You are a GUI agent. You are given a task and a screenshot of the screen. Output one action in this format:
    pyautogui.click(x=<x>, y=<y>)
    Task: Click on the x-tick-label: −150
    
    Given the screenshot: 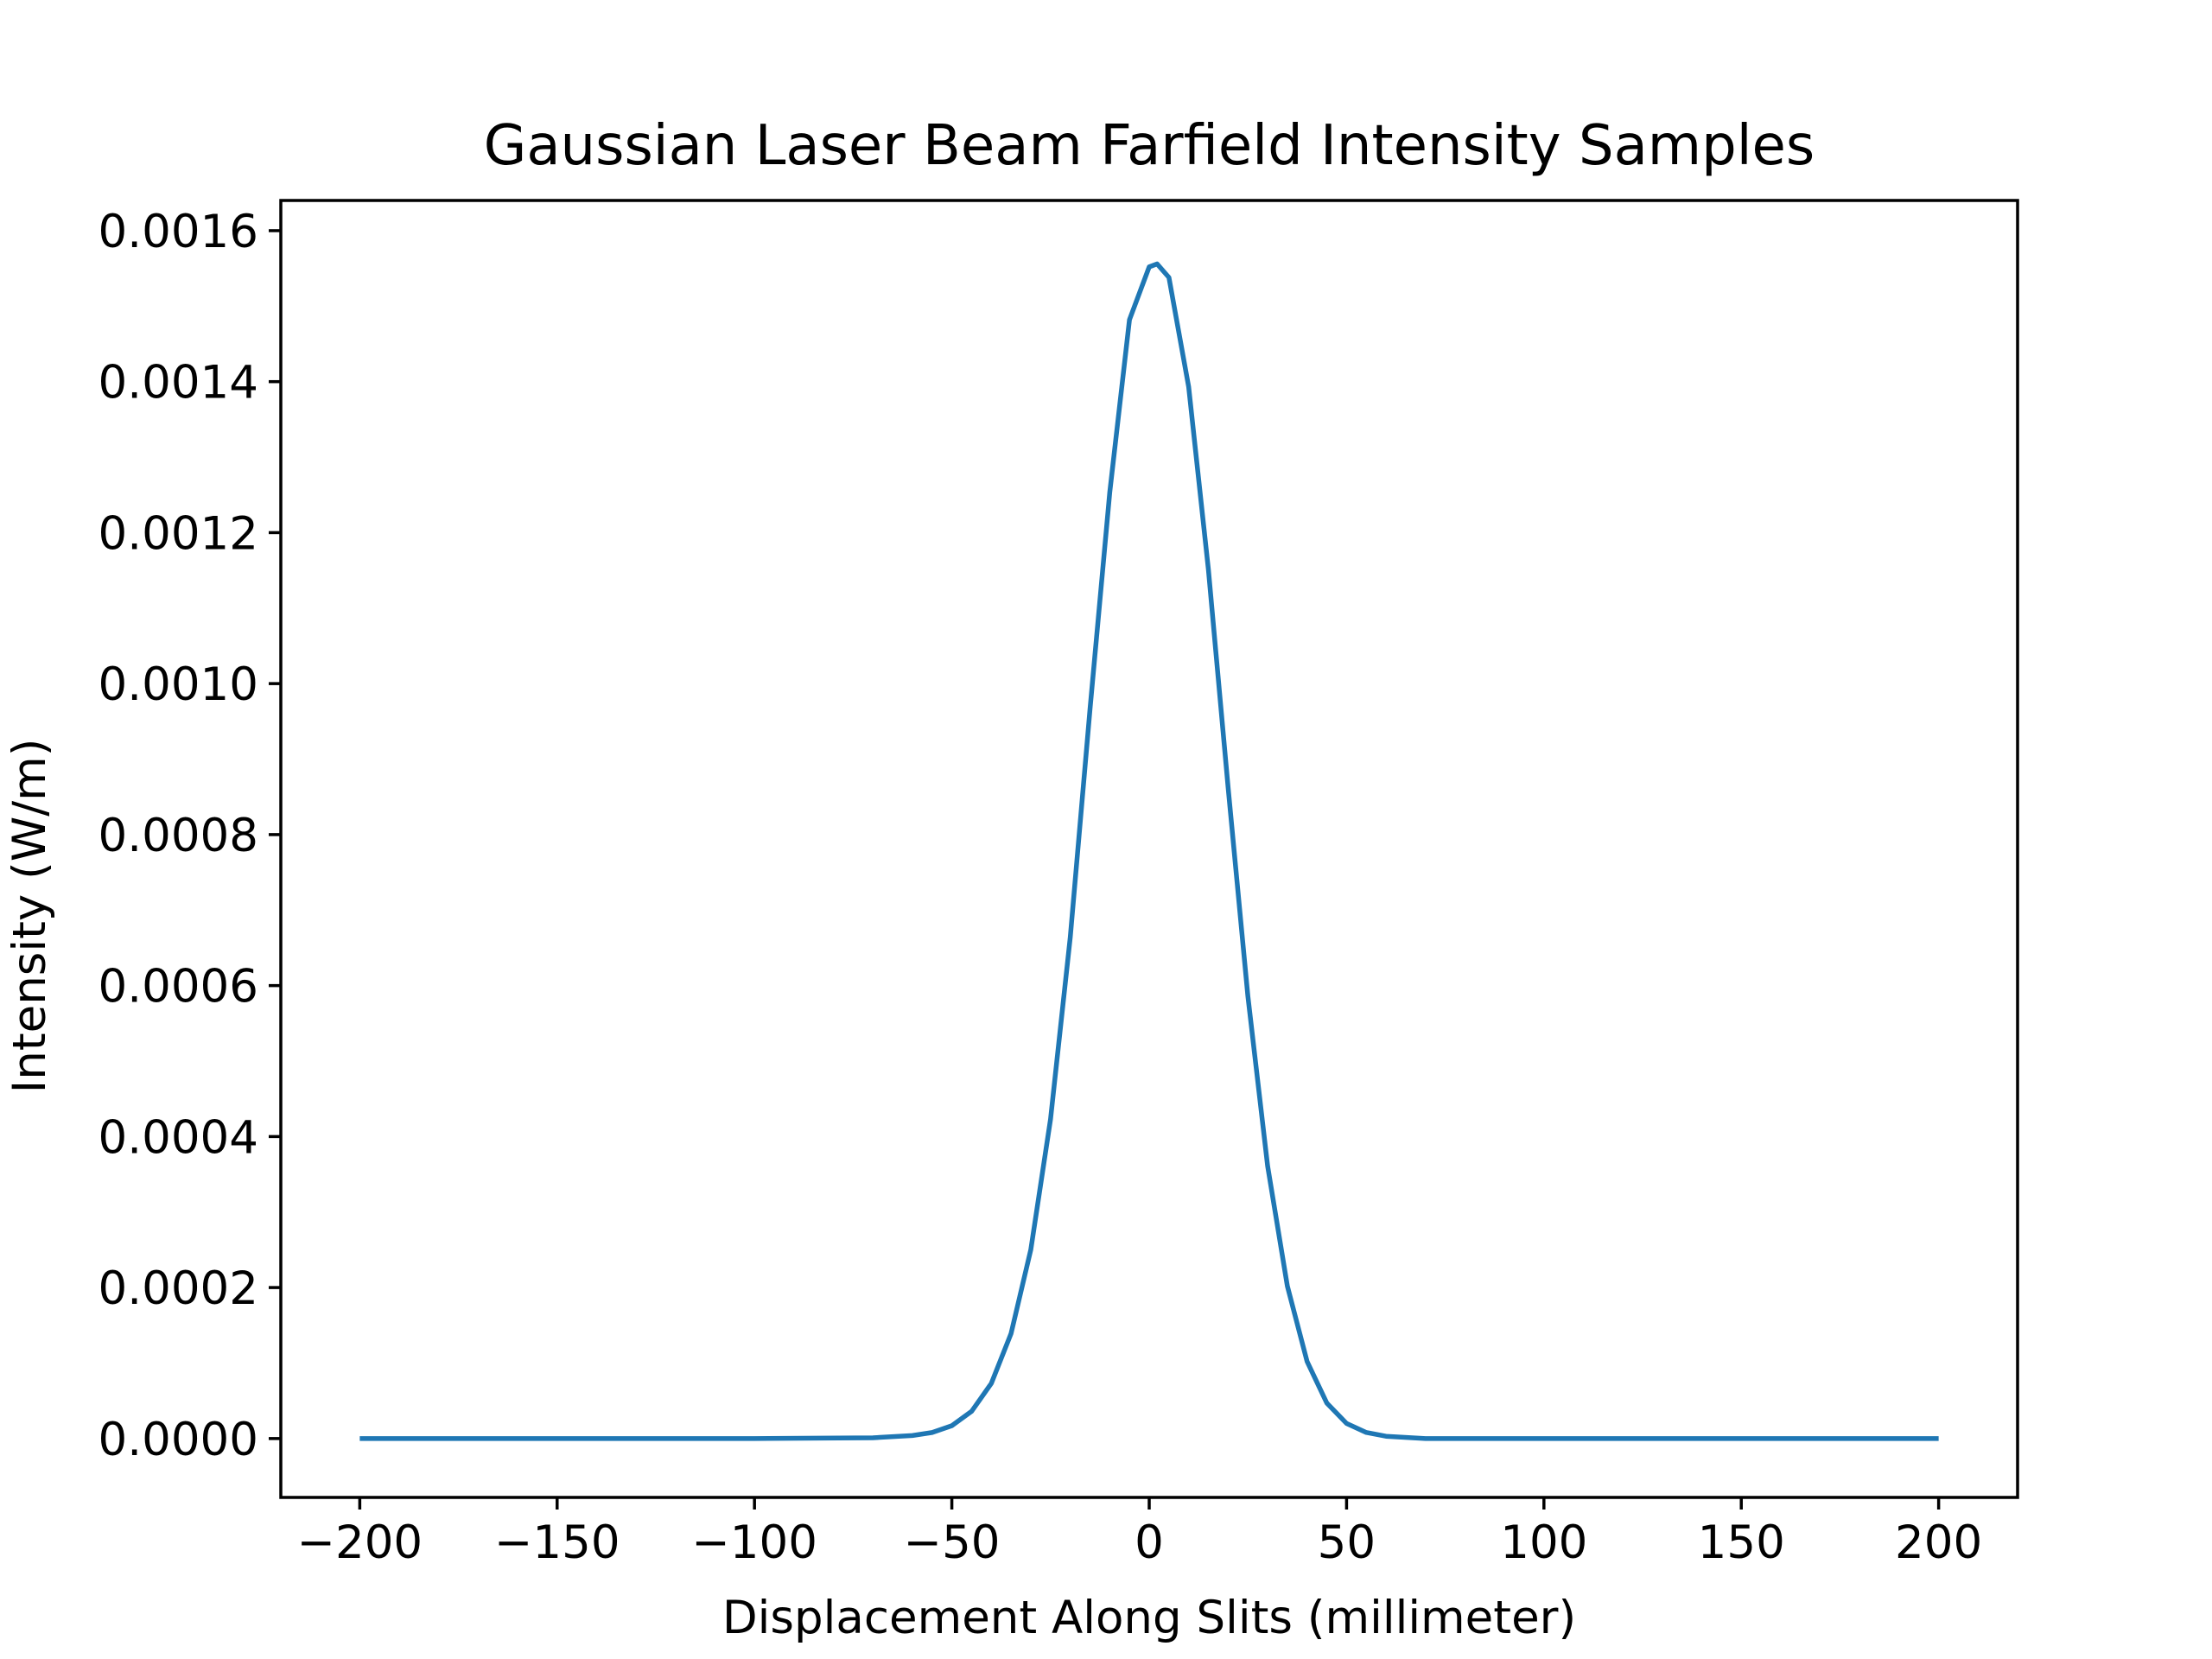 What is the action you would take?
    pyautogui.click(x=557, y=1542)
    